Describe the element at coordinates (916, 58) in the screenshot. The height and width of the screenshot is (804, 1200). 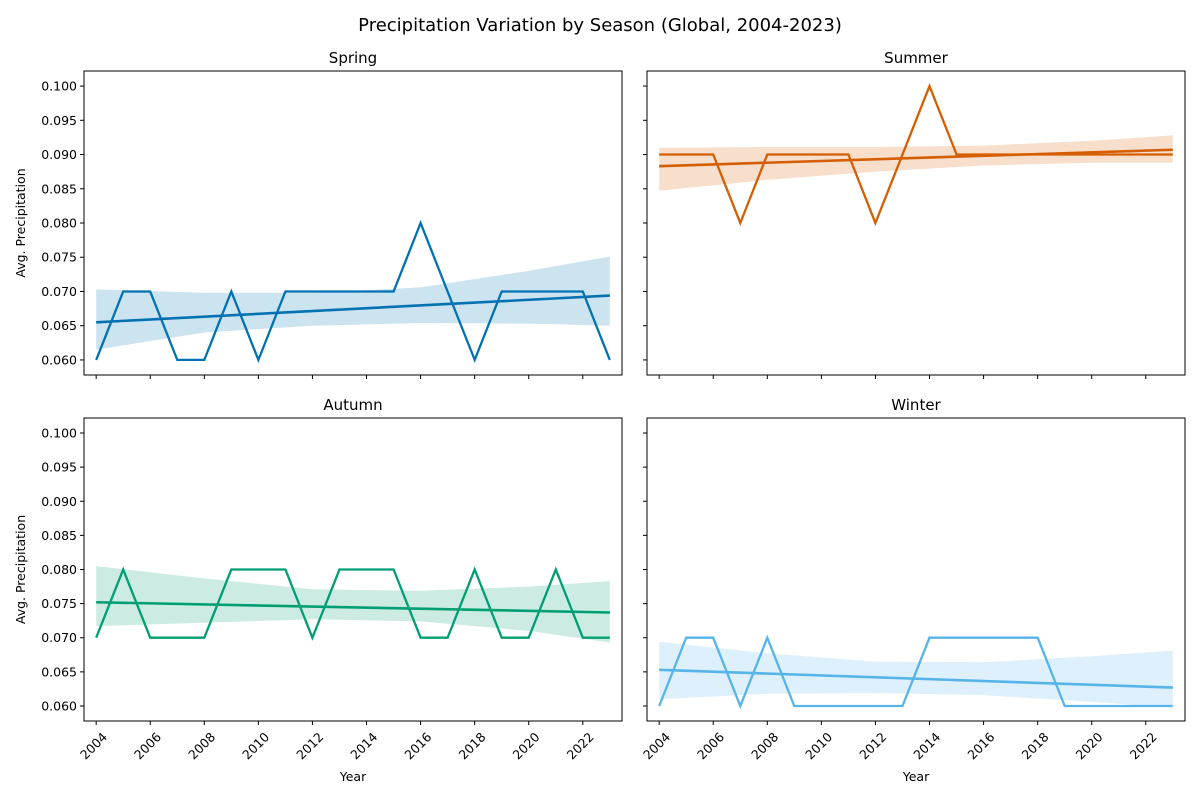
I see `subplot-title: Summer` at that location.